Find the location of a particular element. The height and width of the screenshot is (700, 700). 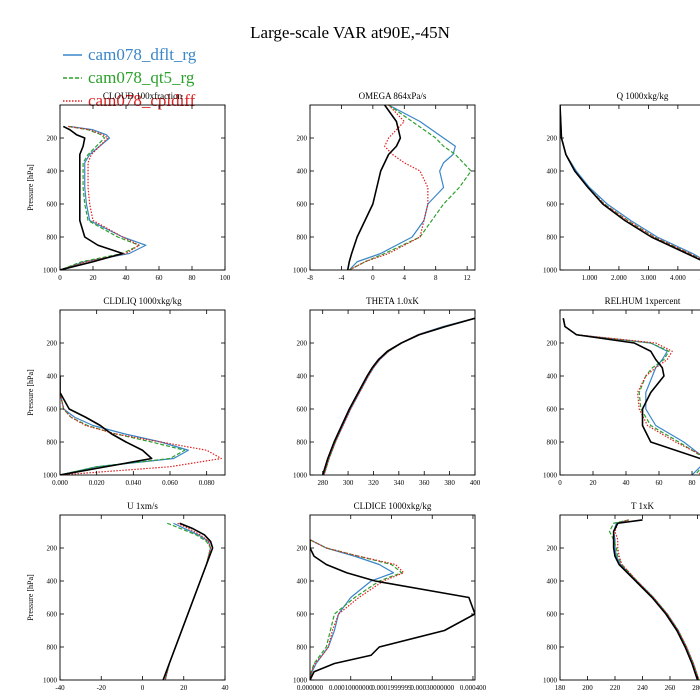

panel-title: THETA 1.0xK is located at coordinates (392, 301).